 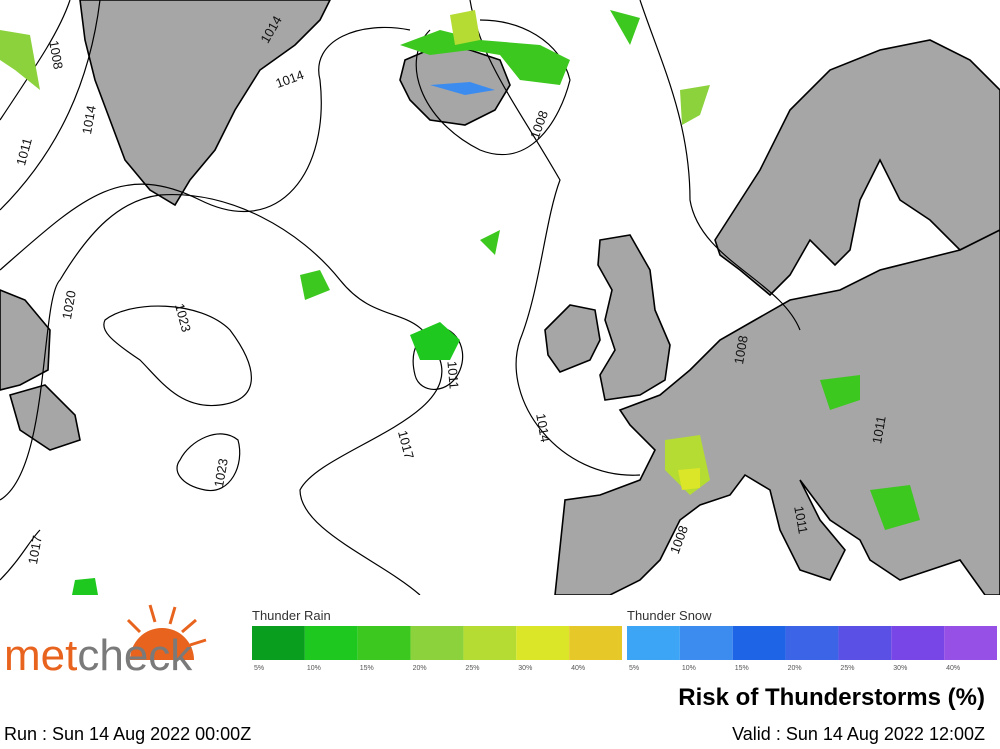 What do you see at coordinates (857, 168) in the screenshot?
I see `scandinavia` at bounding box center [857, 168].